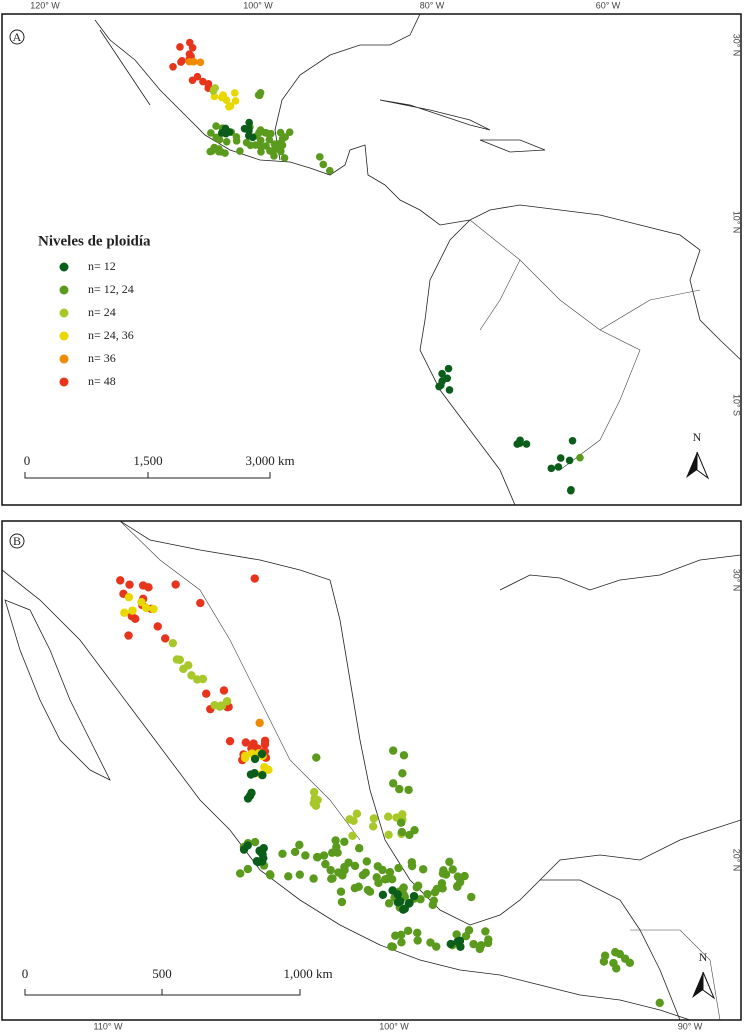 The width and height of the screenshot is (746, 1034). What do you see at coordinates (94, 241) in the screenshot?
I see `legend-title: Niveles de ploidía` at bounding box center [94, 241].